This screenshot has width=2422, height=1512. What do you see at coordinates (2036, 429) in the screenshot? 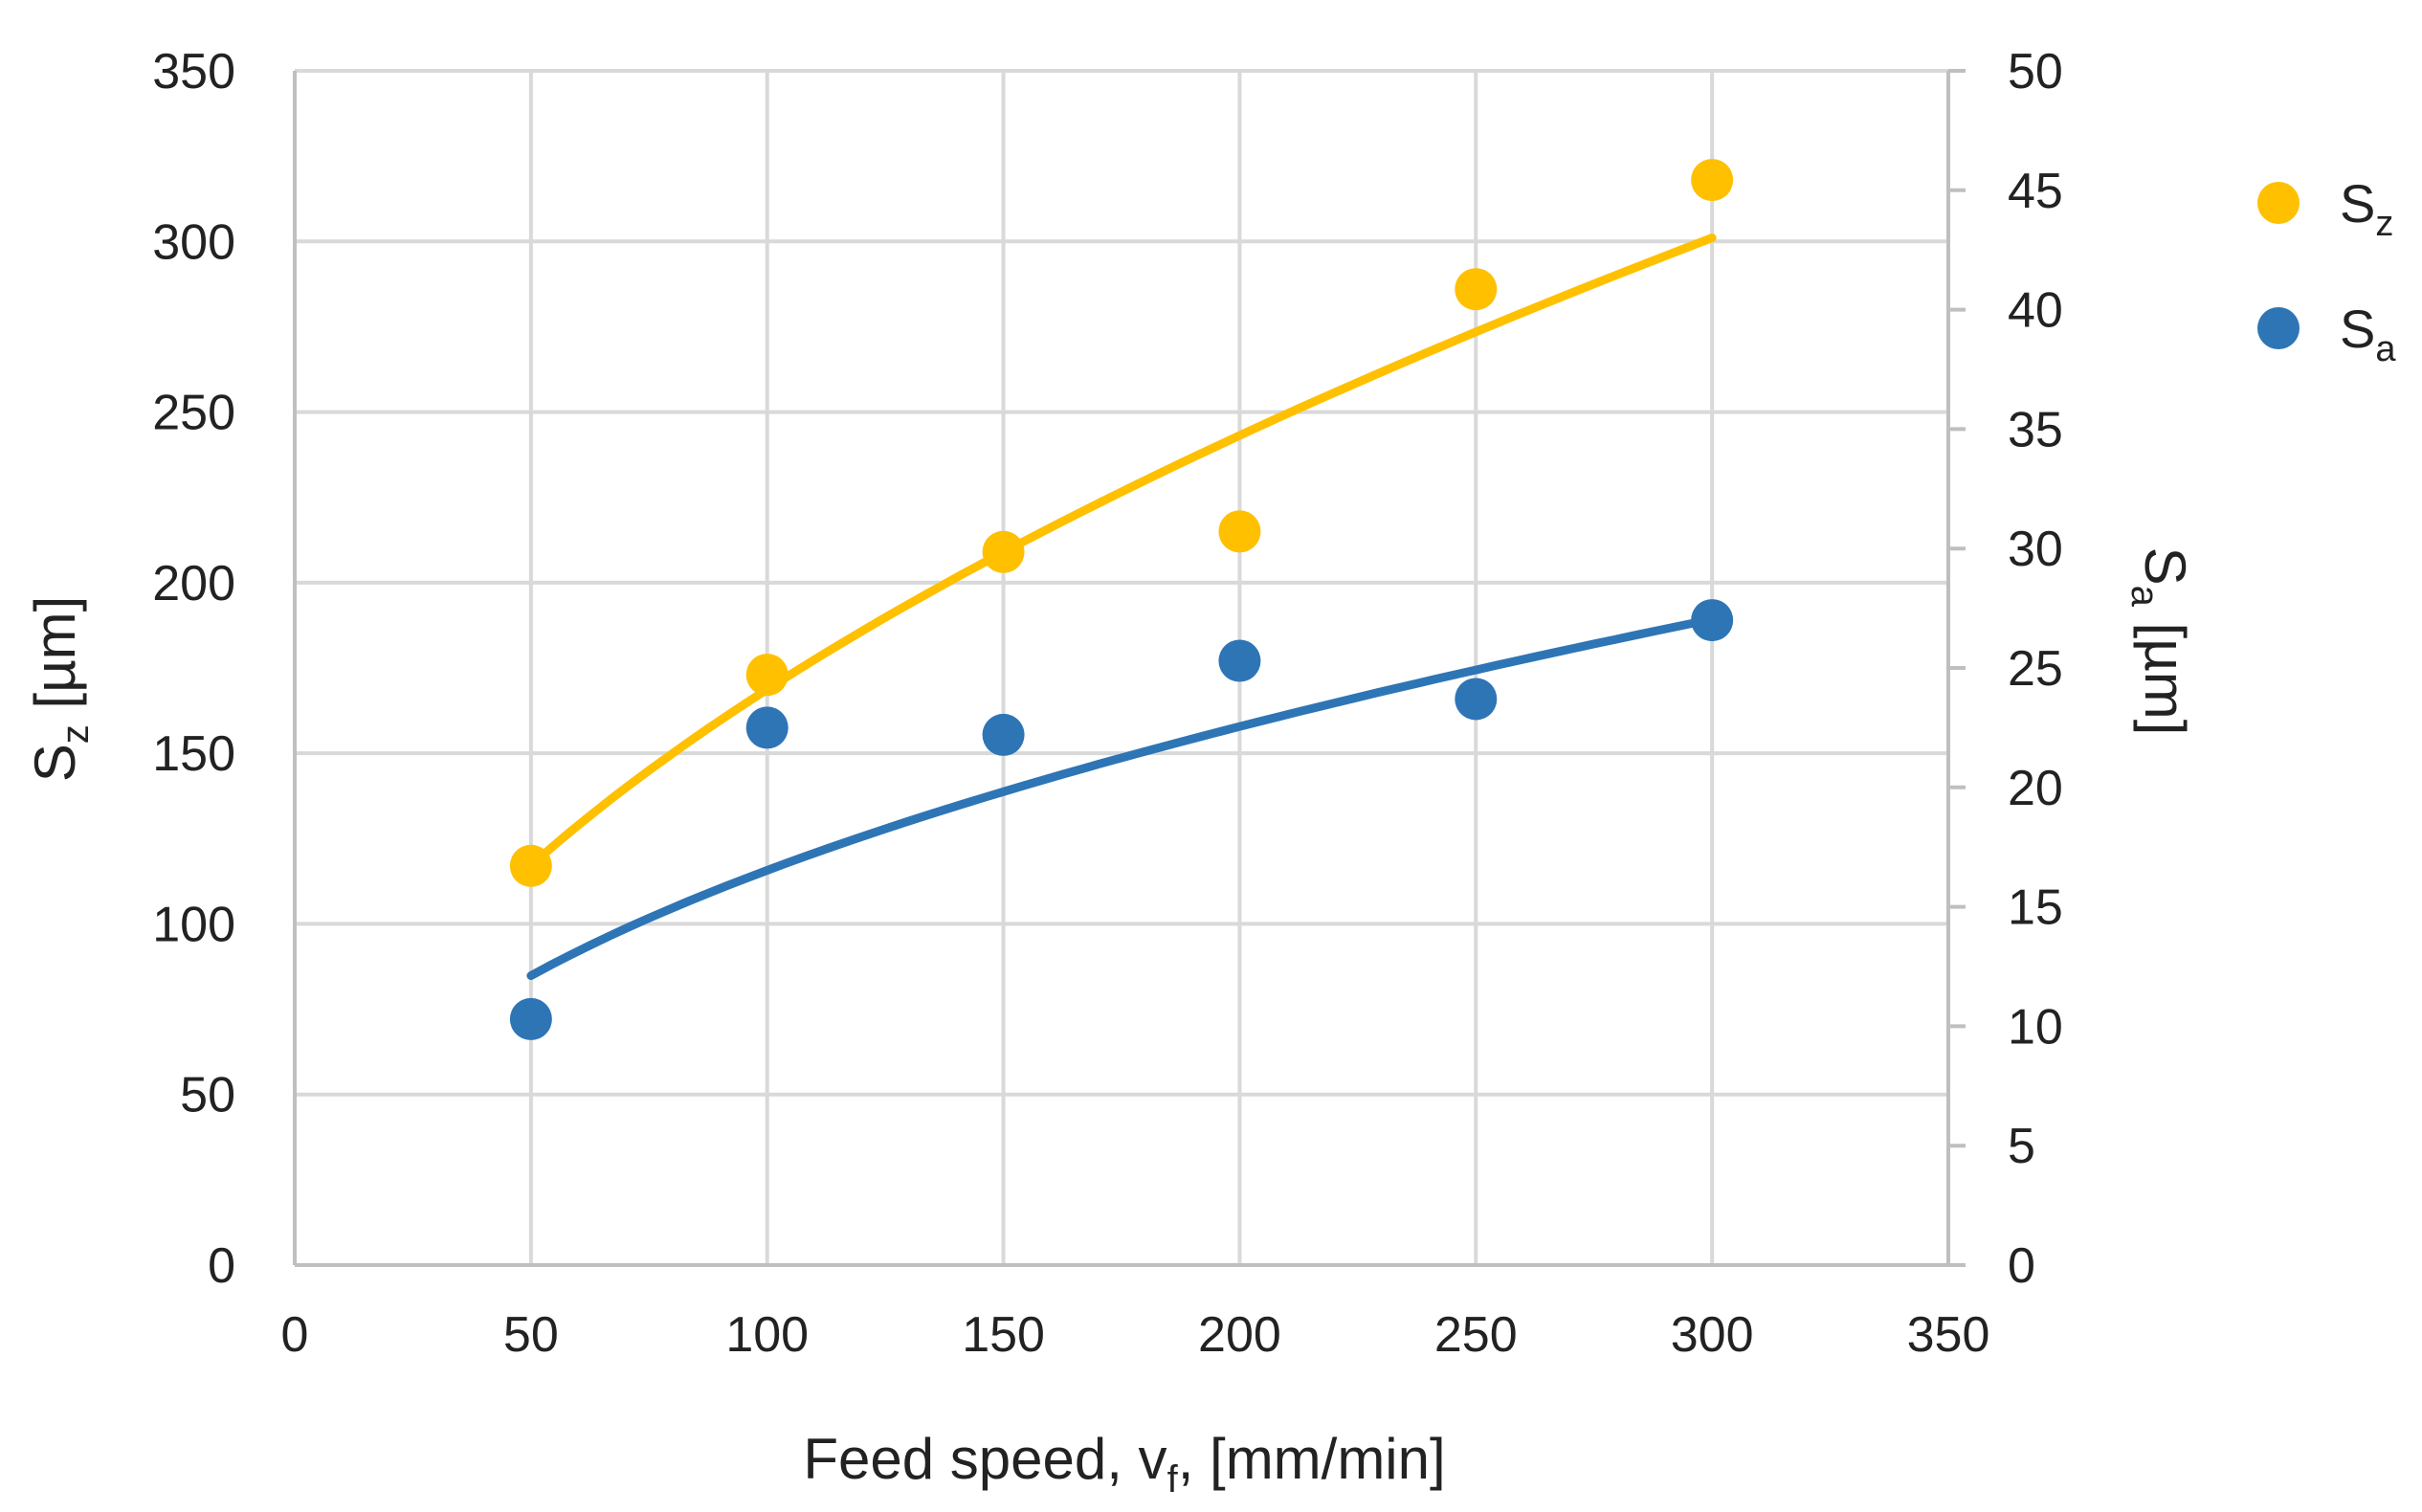
I see `y-right-tick-label: 35` at bounding box center [2036, 429].